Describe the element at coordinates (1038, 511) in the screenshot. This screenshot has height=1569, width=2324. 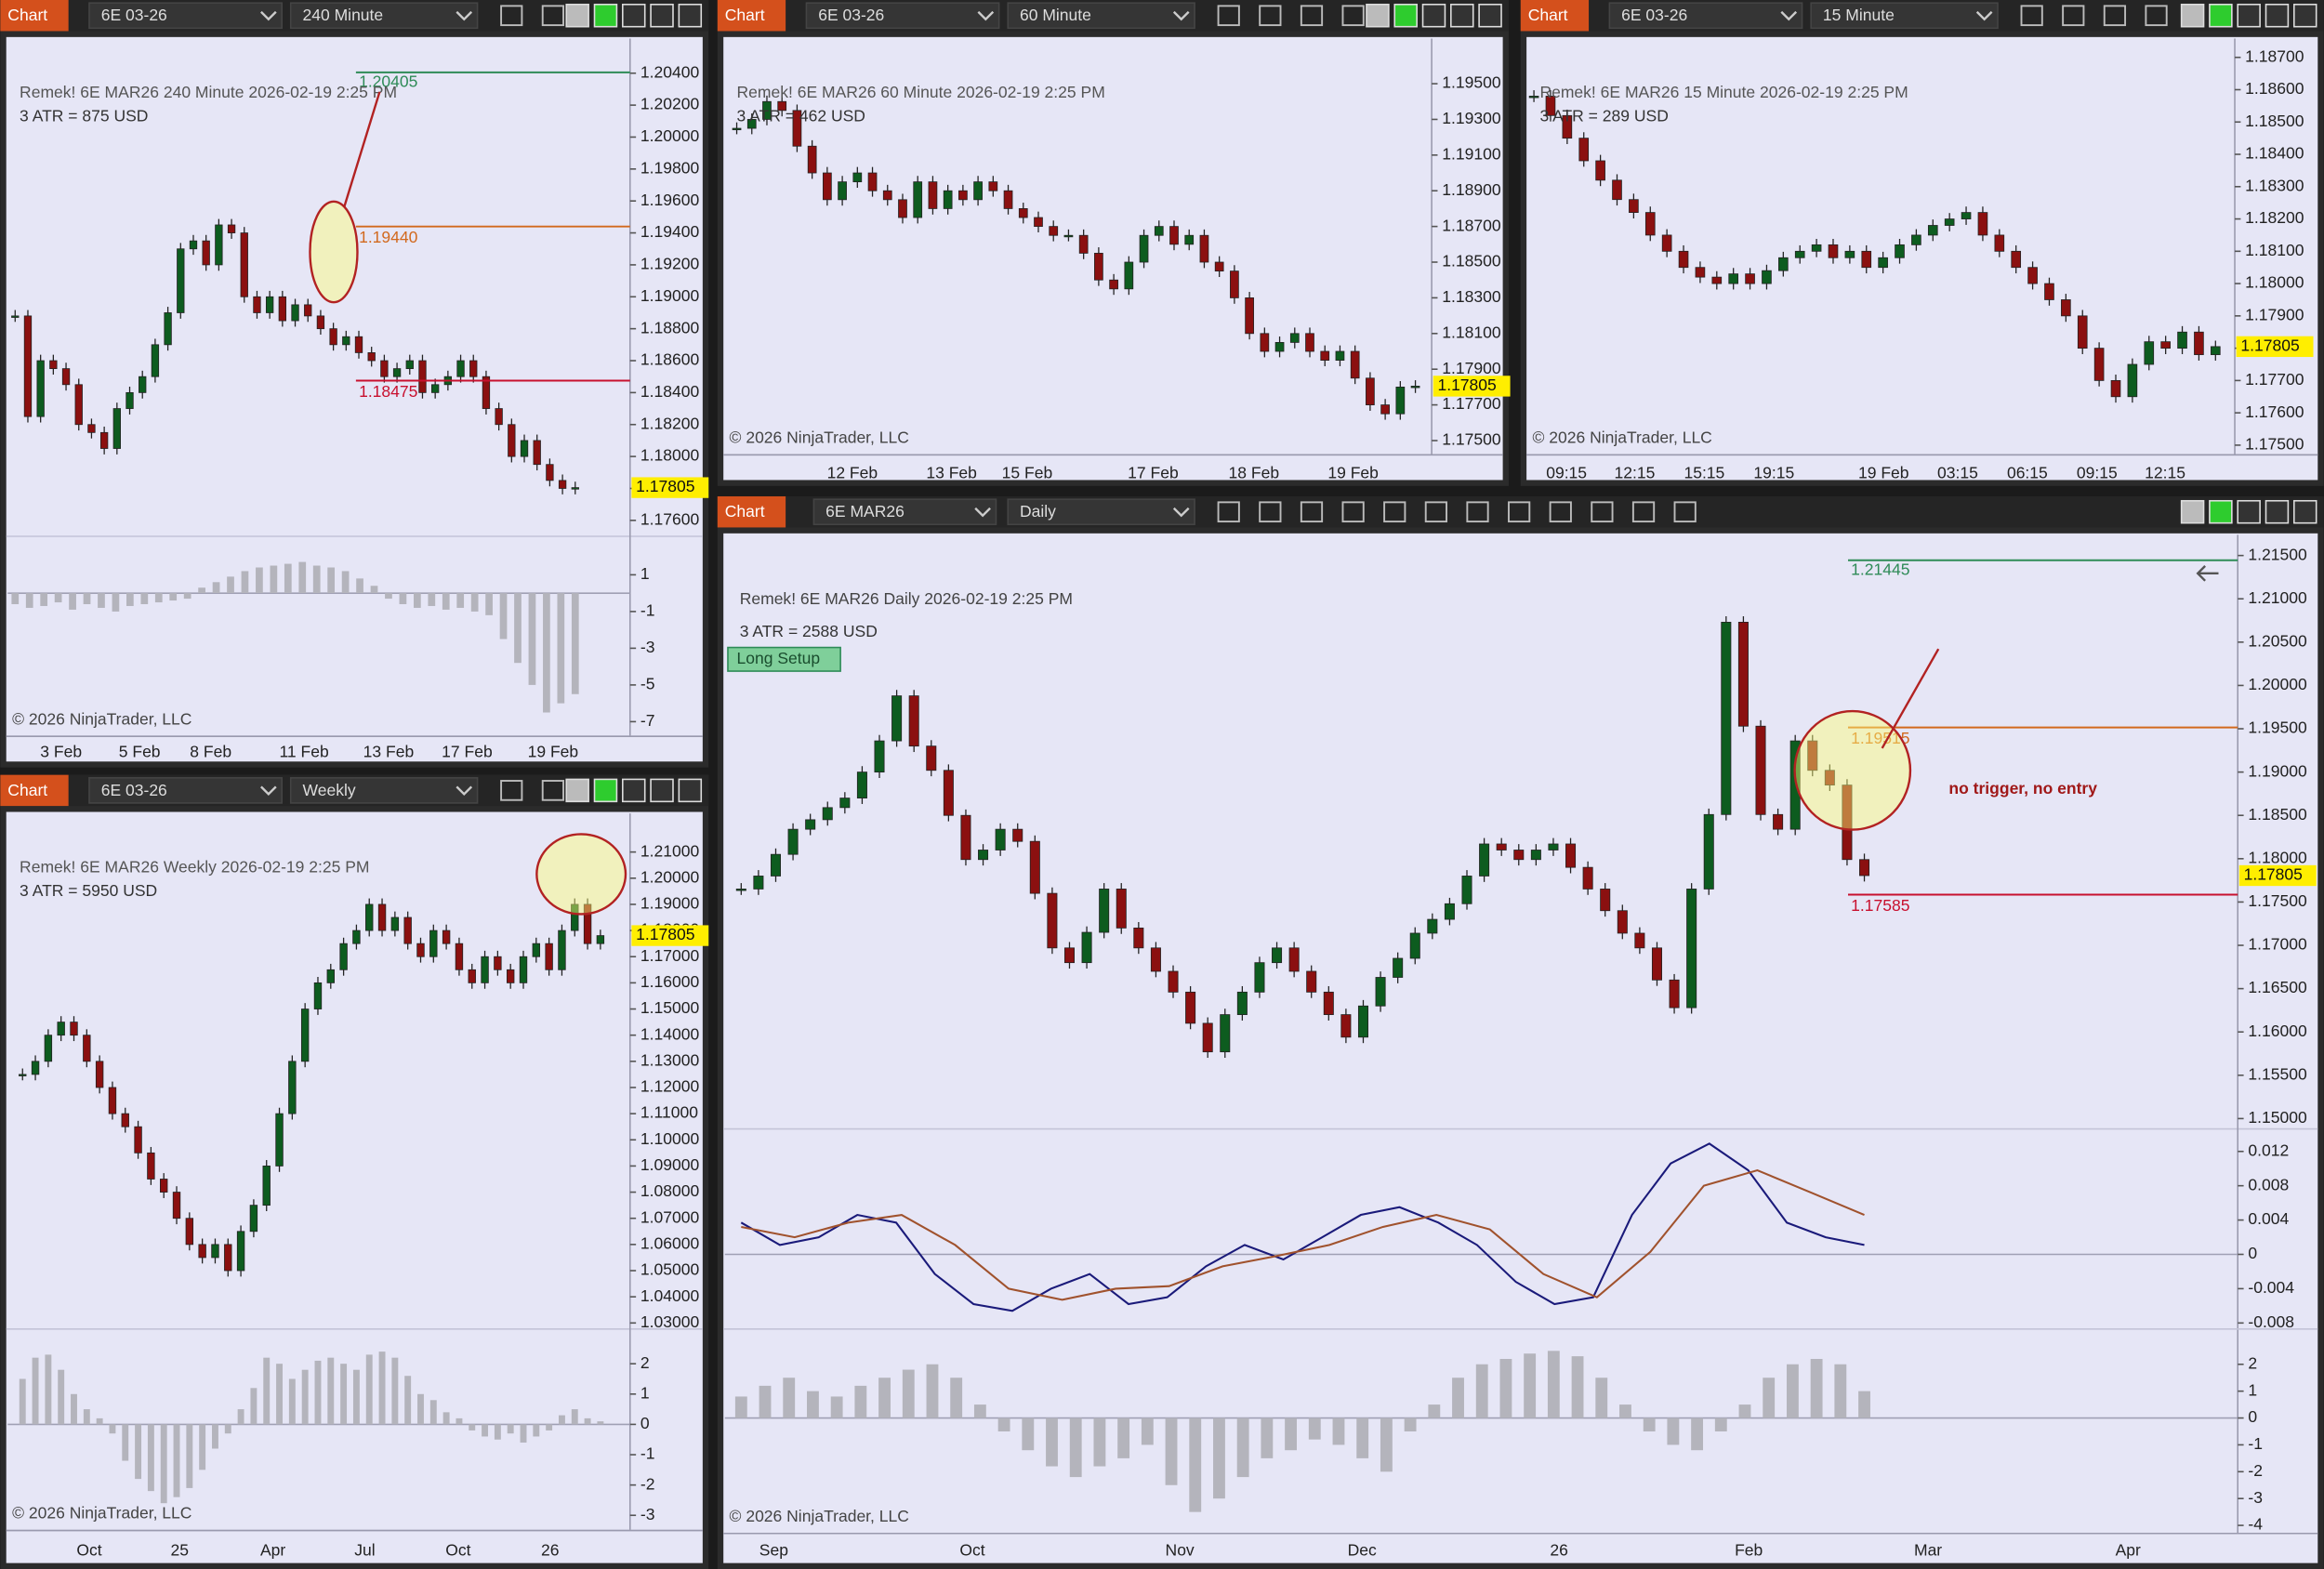
I see `interval-dropdown-label: Daily` at that location.